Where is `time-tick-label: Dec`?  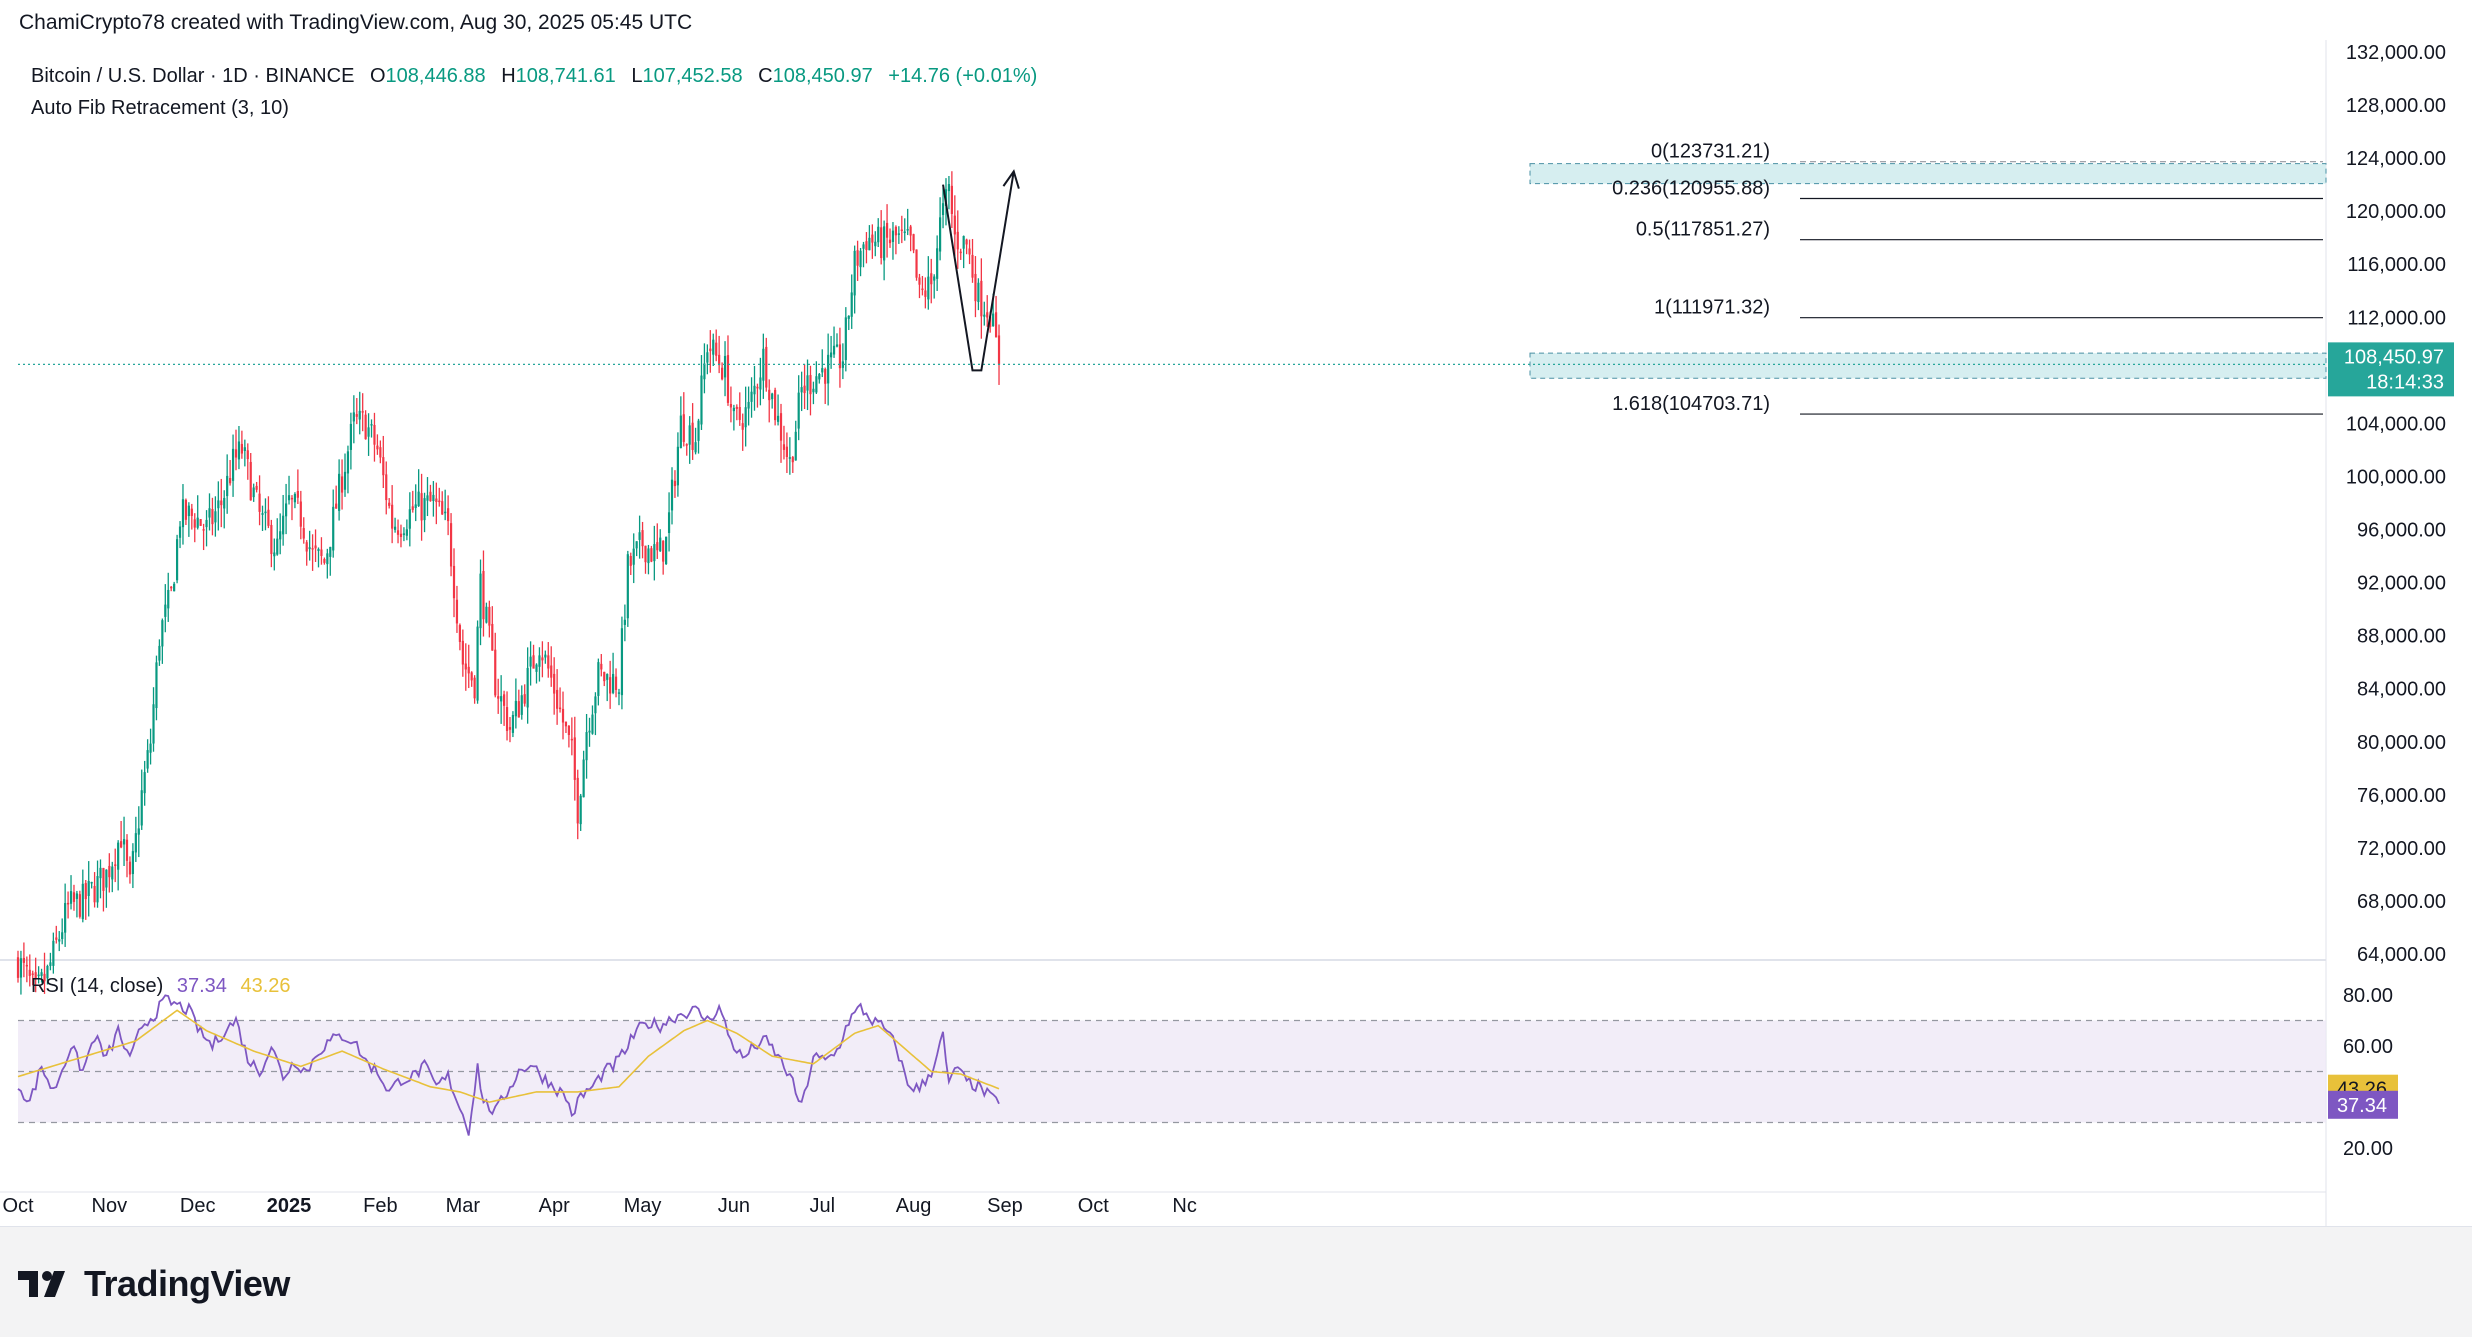
time-tick-label: Dec is located at coordinates (198, 1206).